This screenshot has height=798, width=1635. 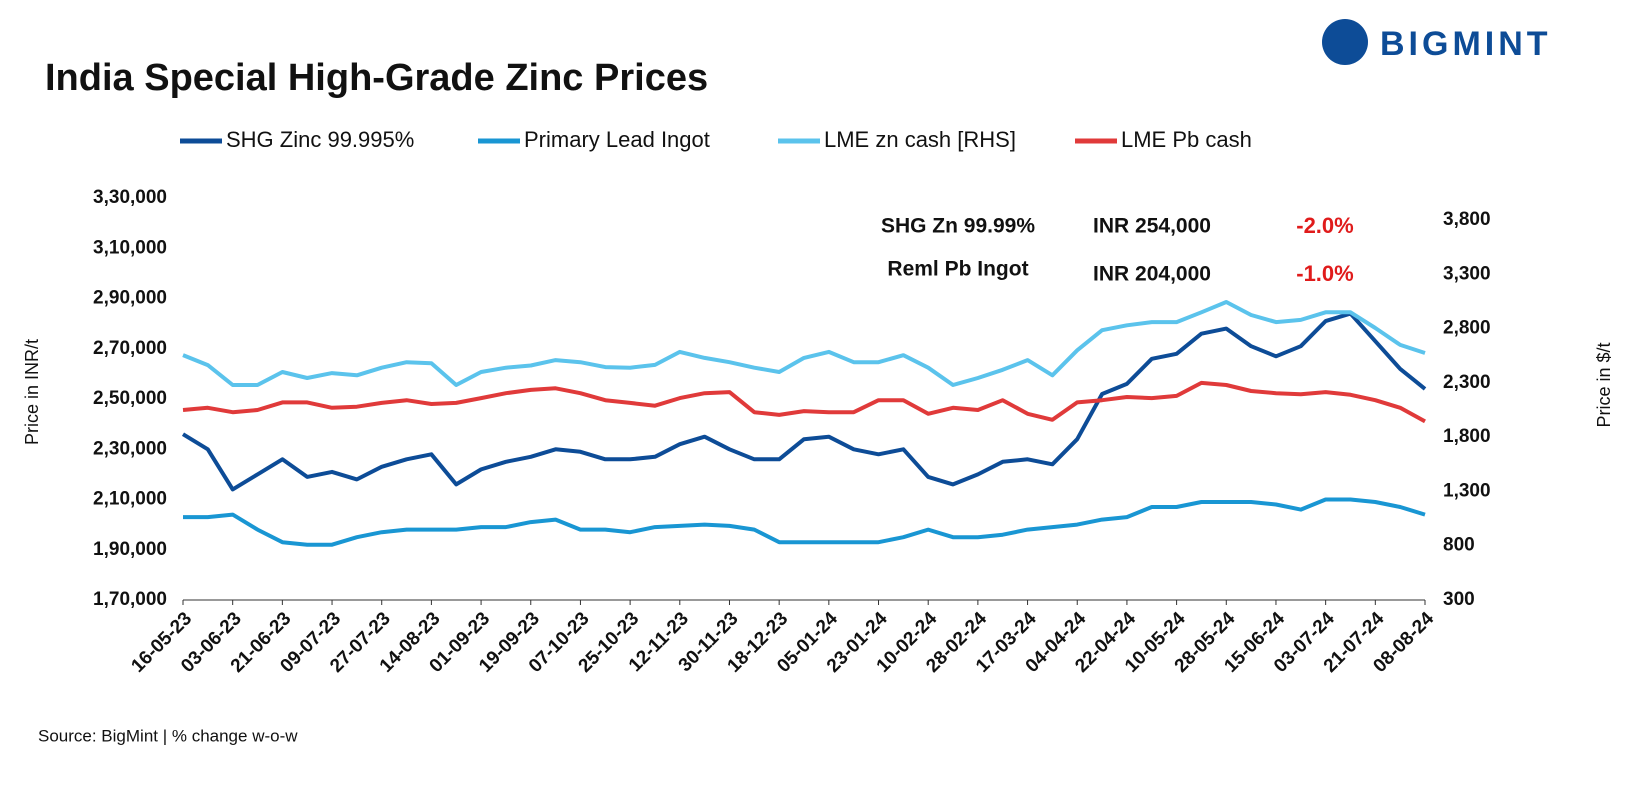 I want to click on y-tick-label: 2,30,000, so click(x=130, y=448).